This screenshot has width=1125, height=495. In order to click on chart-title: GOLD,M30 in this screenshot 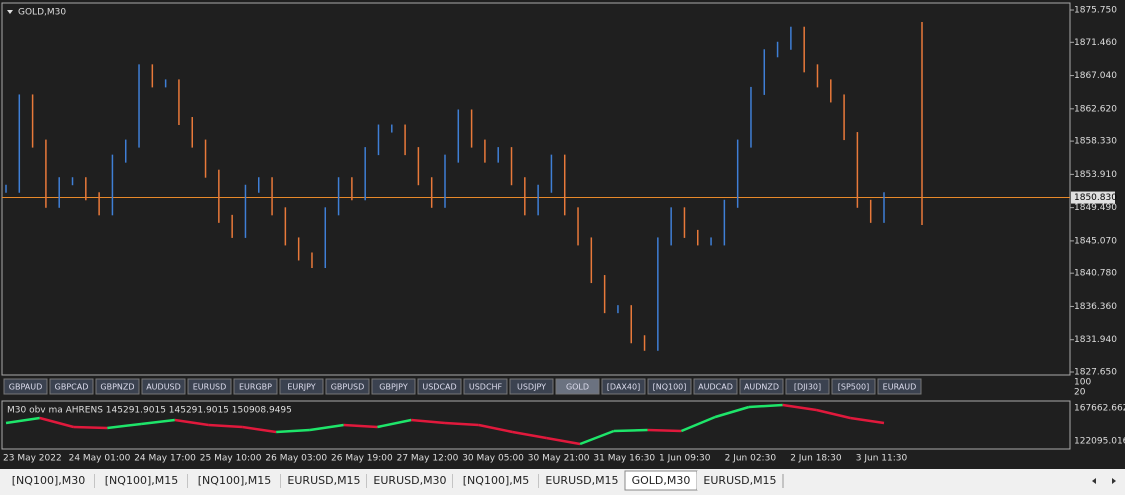, I will do `click(42, 13)`.